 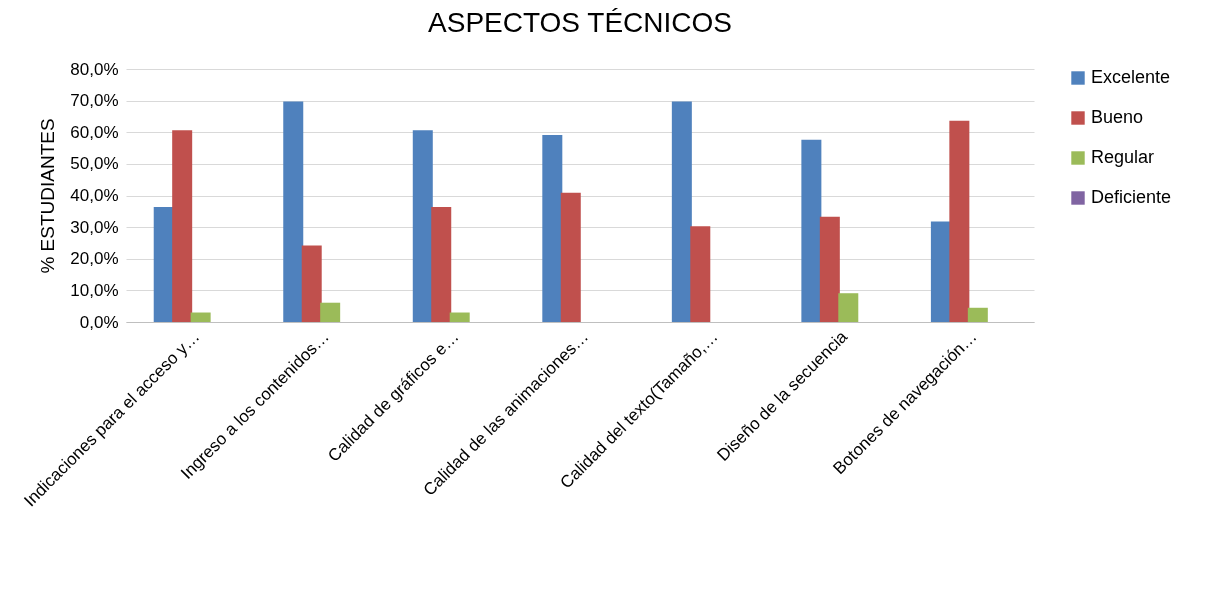 I want to click on y-tick-label: 20,0%, so click(x=94, y=259).